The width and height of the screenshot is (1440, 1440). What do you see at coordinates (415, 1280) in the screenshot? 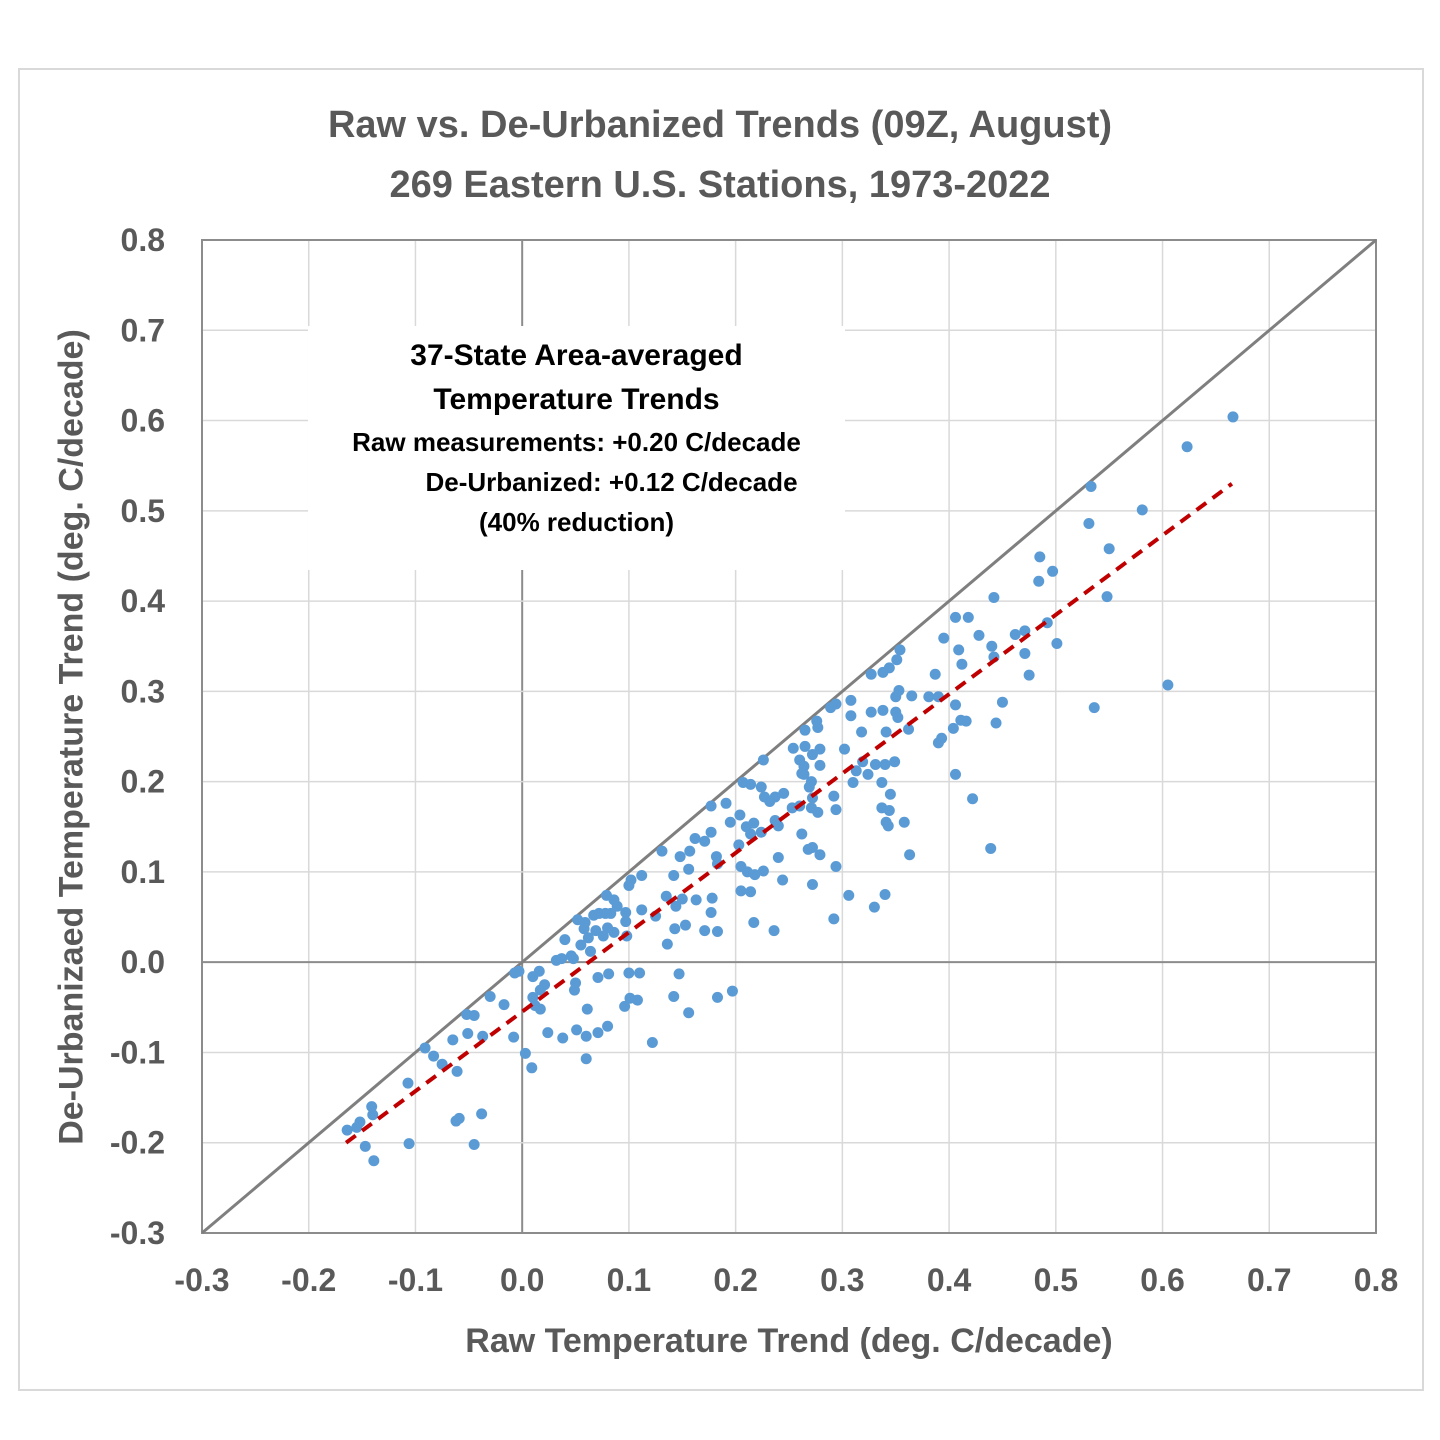
I see `x-tick-label: -0.1` at bounding box center [415, 1280].